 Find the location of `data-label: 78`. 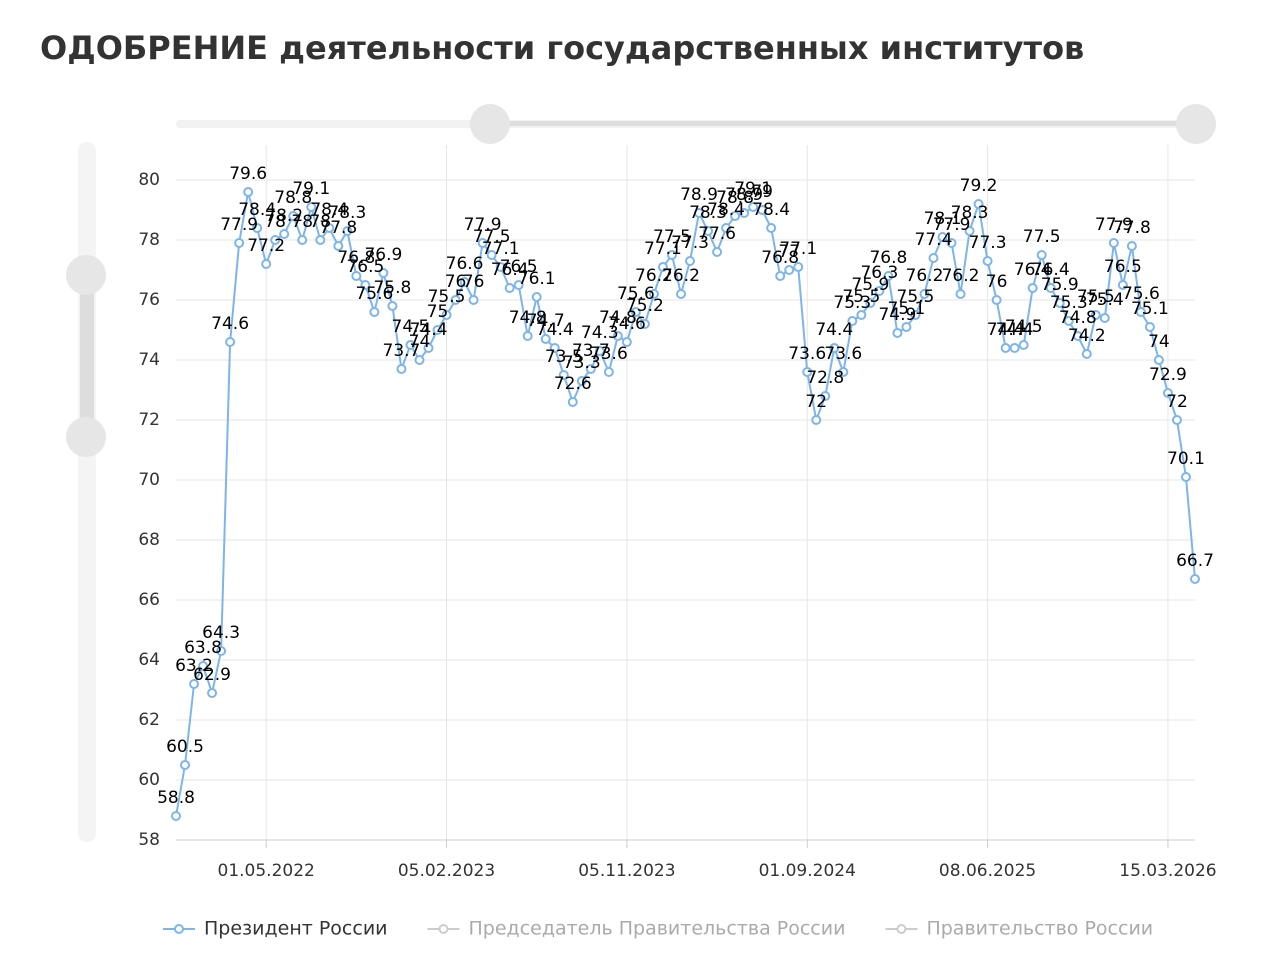

data-label: 78 is located at coordinates (320, 222).